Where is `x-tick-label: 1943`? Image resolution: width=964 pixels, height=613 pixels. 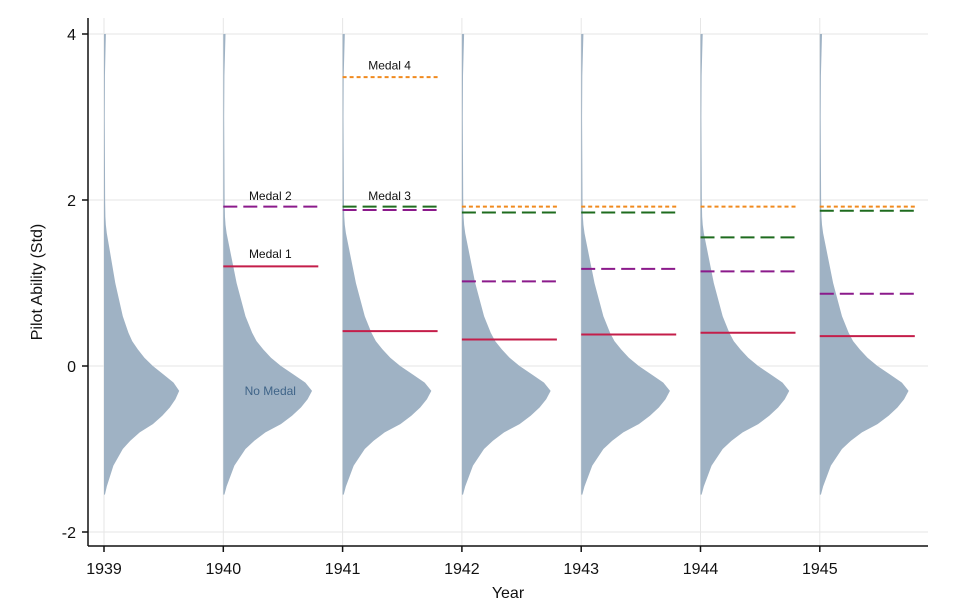 x-tick-label: 1943 is located at coordinates (581, 569).